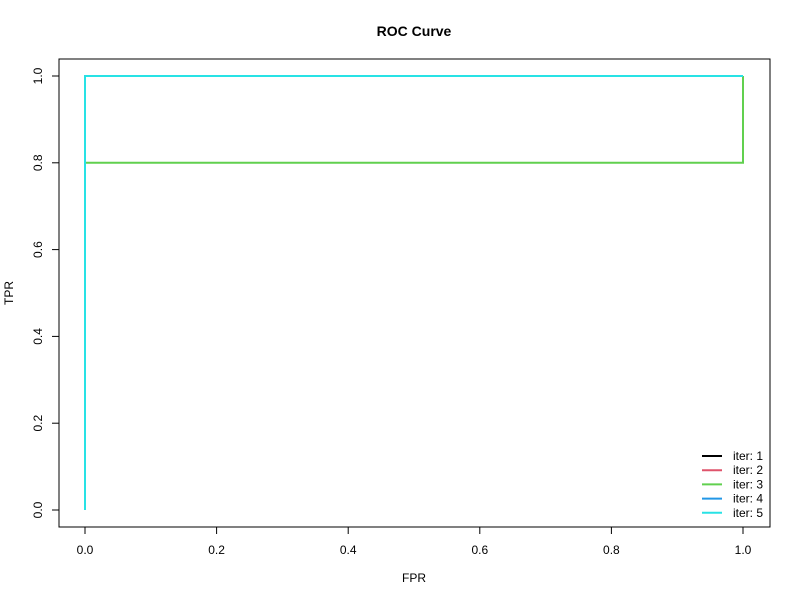 The image size is (800, 600). What do you see at coordinates (348, 550) in the screenshot?
I see `x-tick-label: 0.4` at bounding box center [348, 550].